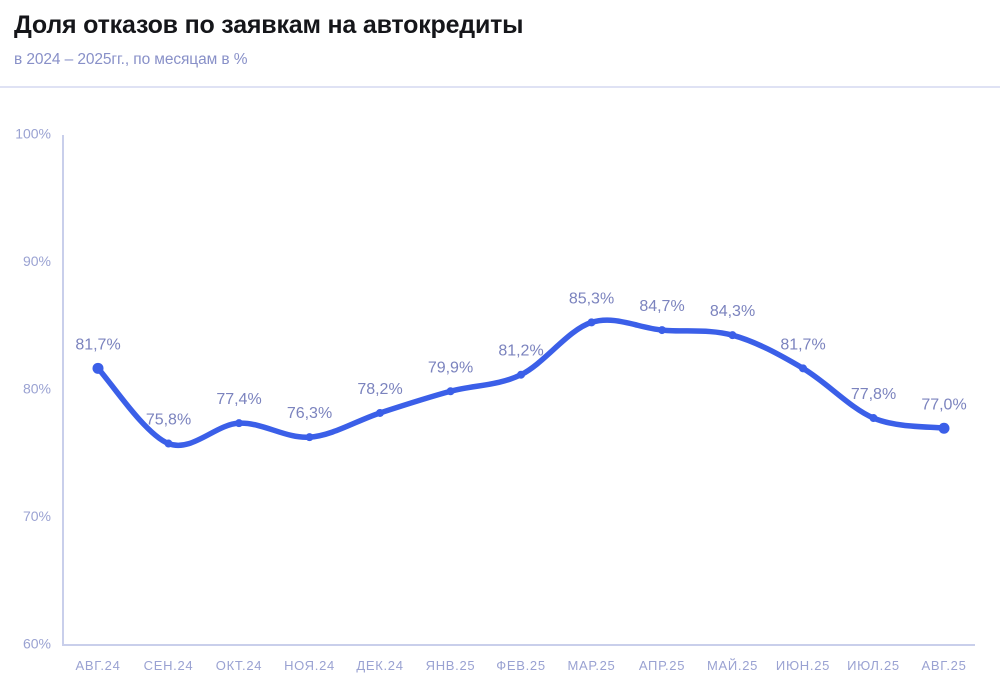  Describe the element at coordinates (37, 516) in the screenshot. I see `y-axis-tick: 70%` at that location.